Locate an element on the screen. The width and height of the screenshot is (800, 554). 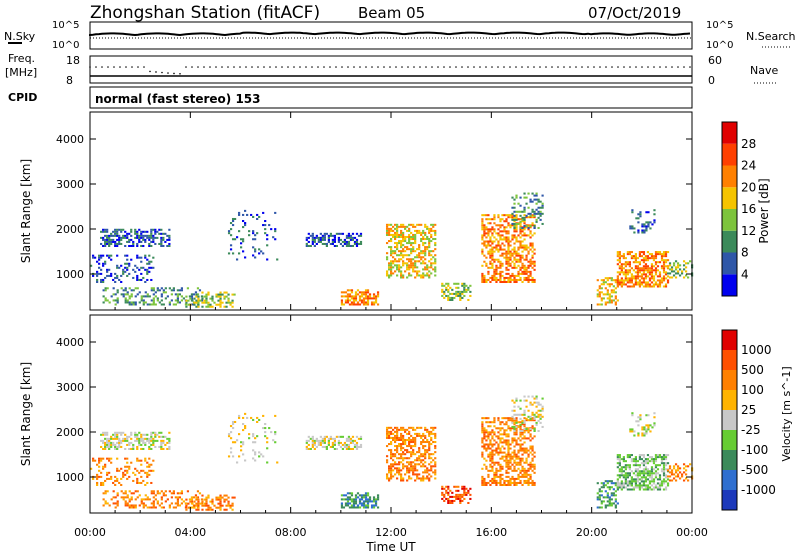
colorbar-swatch is located at coordinates (729, 460).